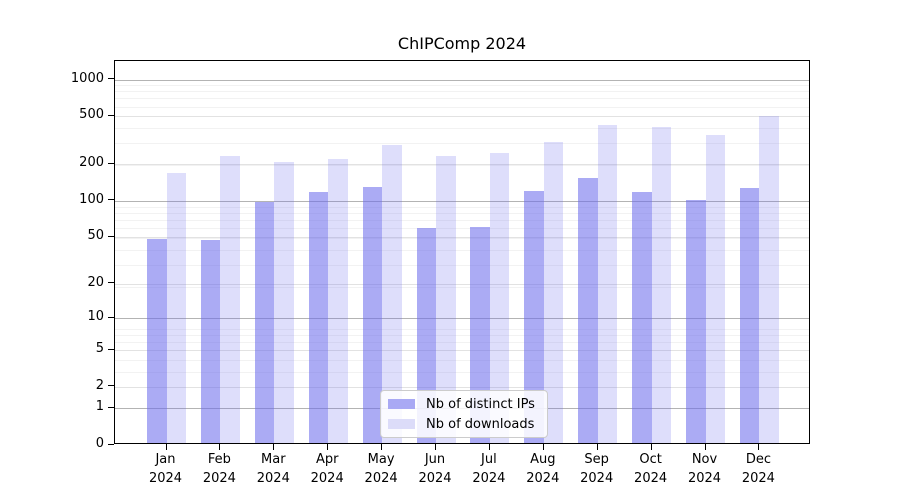  I want to click on bar-dec-downloads, so click(769, 279).